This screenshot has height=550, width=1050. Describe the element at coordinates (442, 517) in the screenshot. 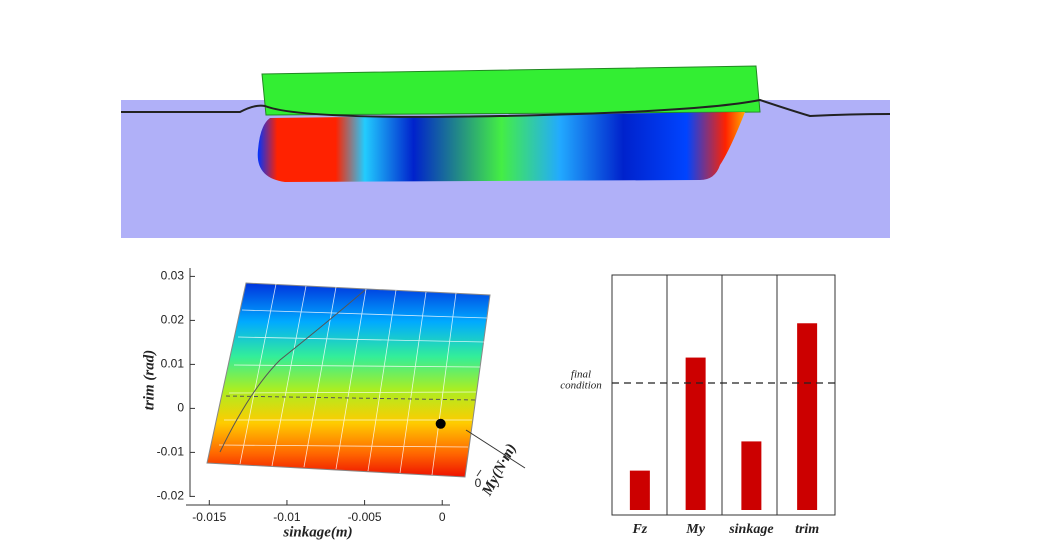

I see `x-tick-label: 0` at that location.